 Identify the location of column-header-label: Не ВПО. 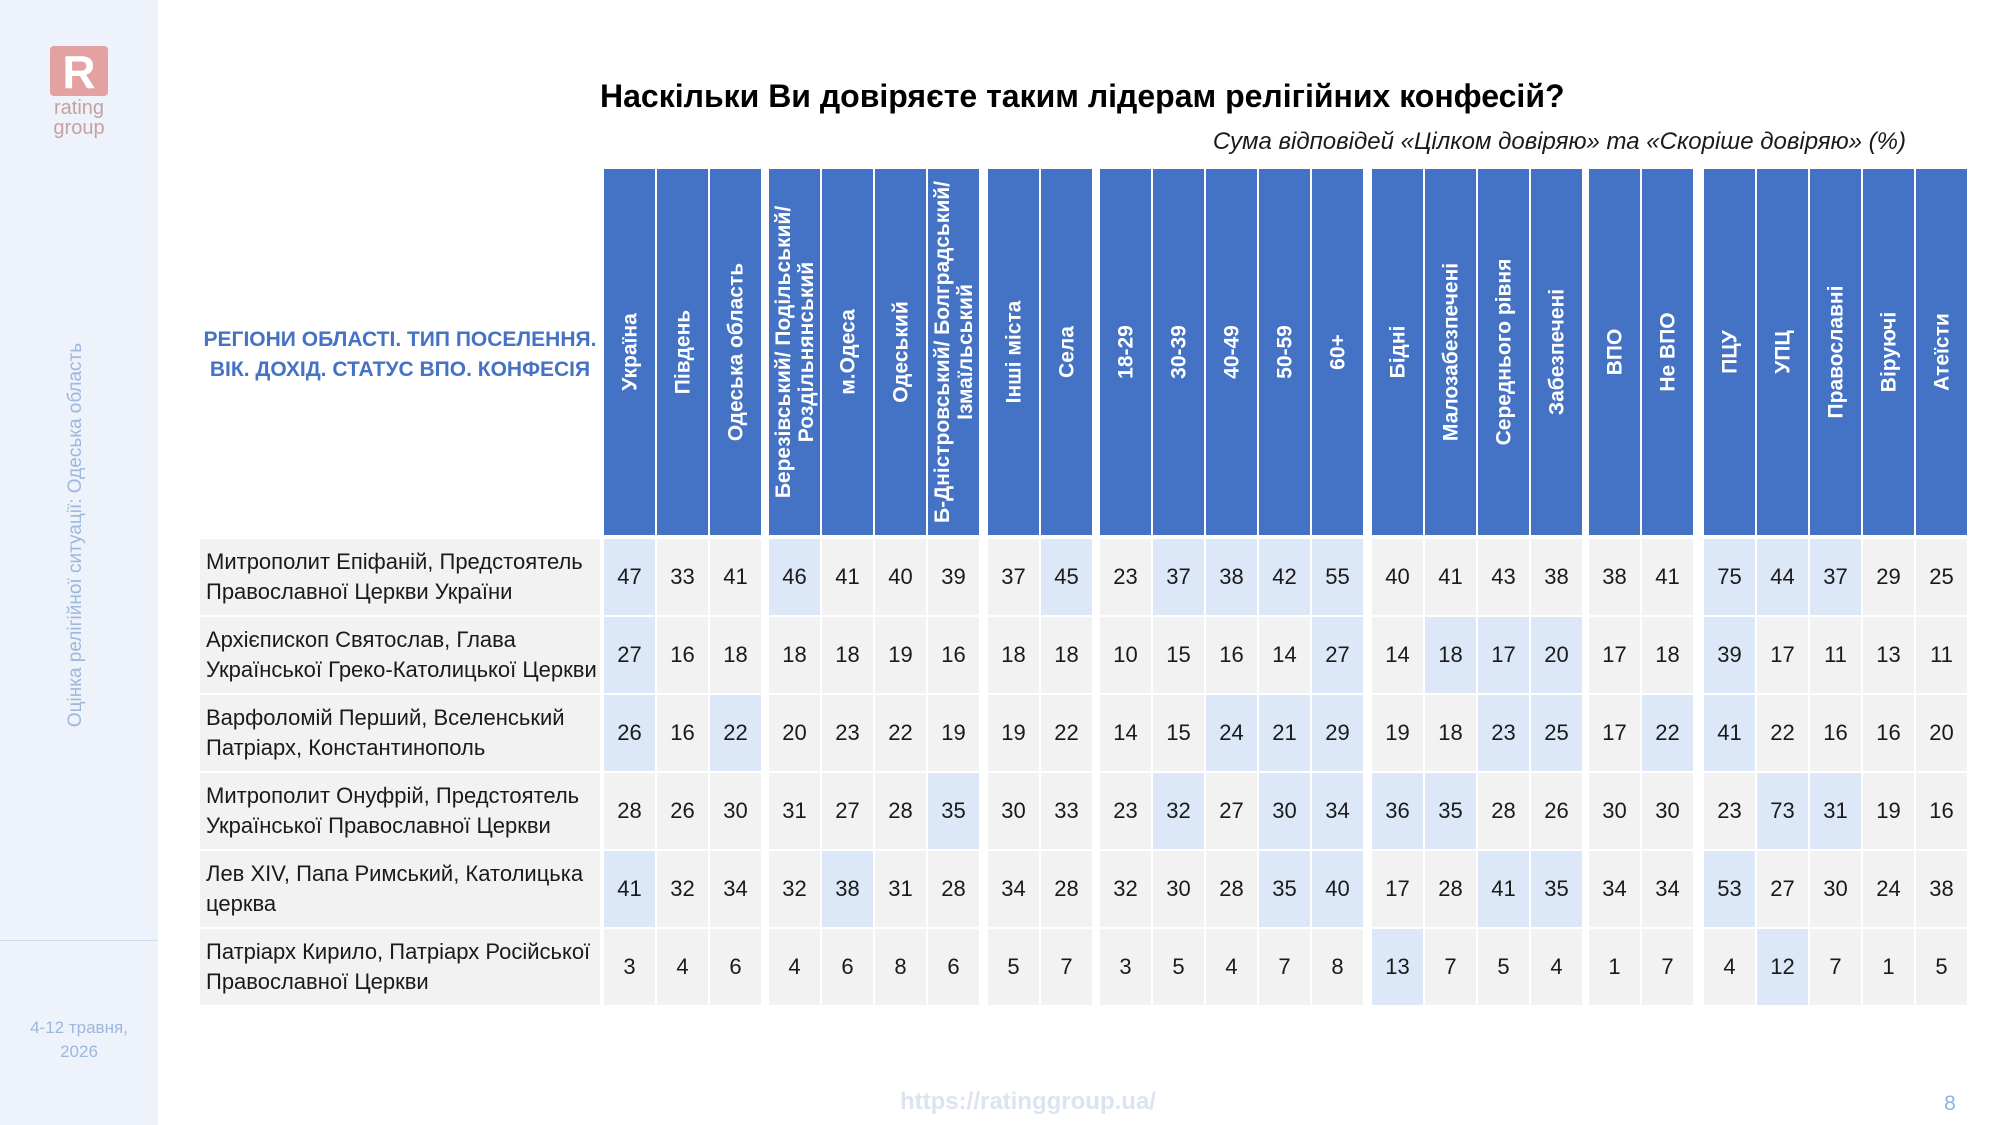
(1667, 352).